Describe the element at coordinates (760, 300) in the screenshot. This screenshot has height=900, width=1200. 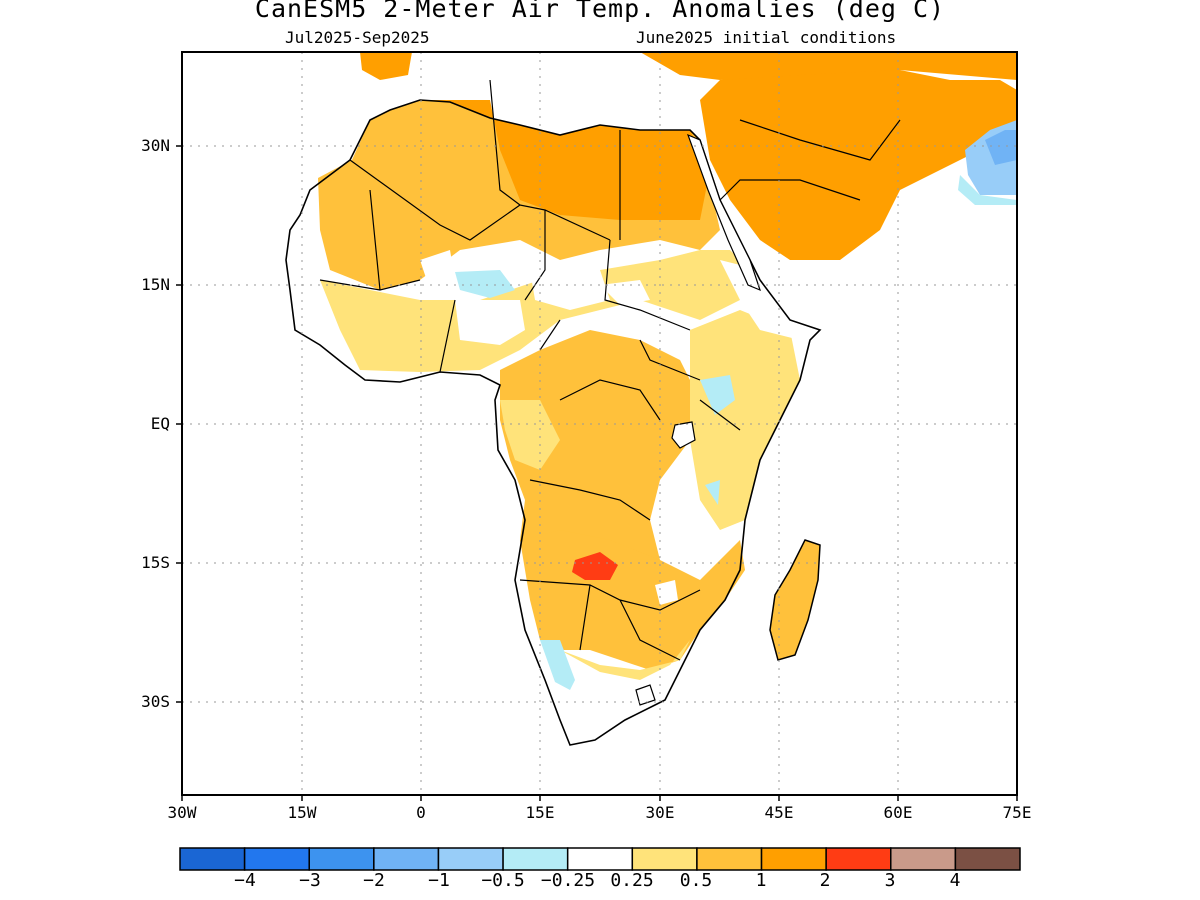
I see `anomaly-neutral-horn` at that location.